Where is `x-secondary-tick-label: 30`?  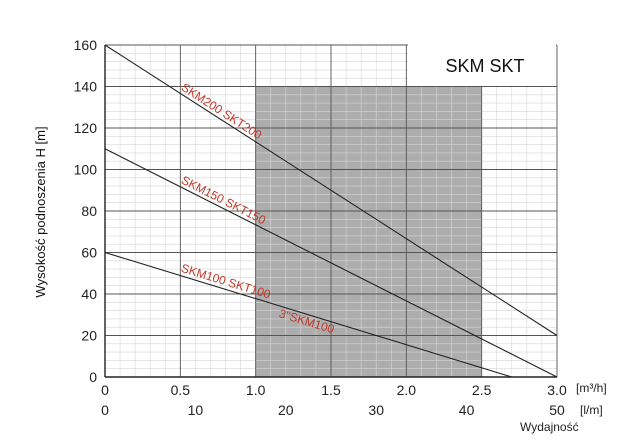
x-secondary-tick-label: 30 is located at coordinates (376, 410).